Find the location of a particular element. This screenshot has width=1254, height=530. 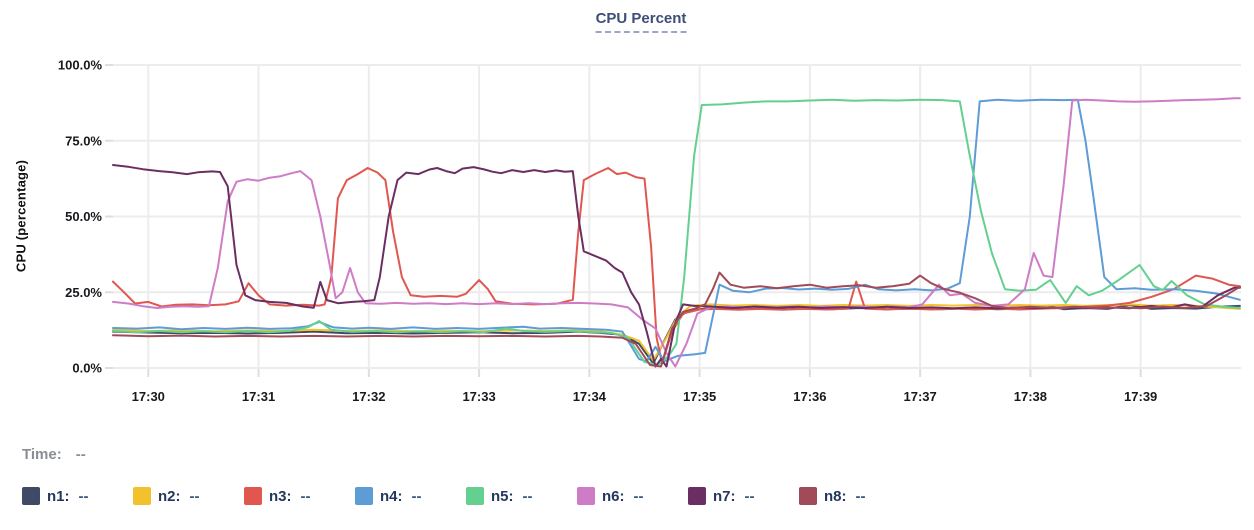

legend-label: n4: is located at coordinates (391, 496).